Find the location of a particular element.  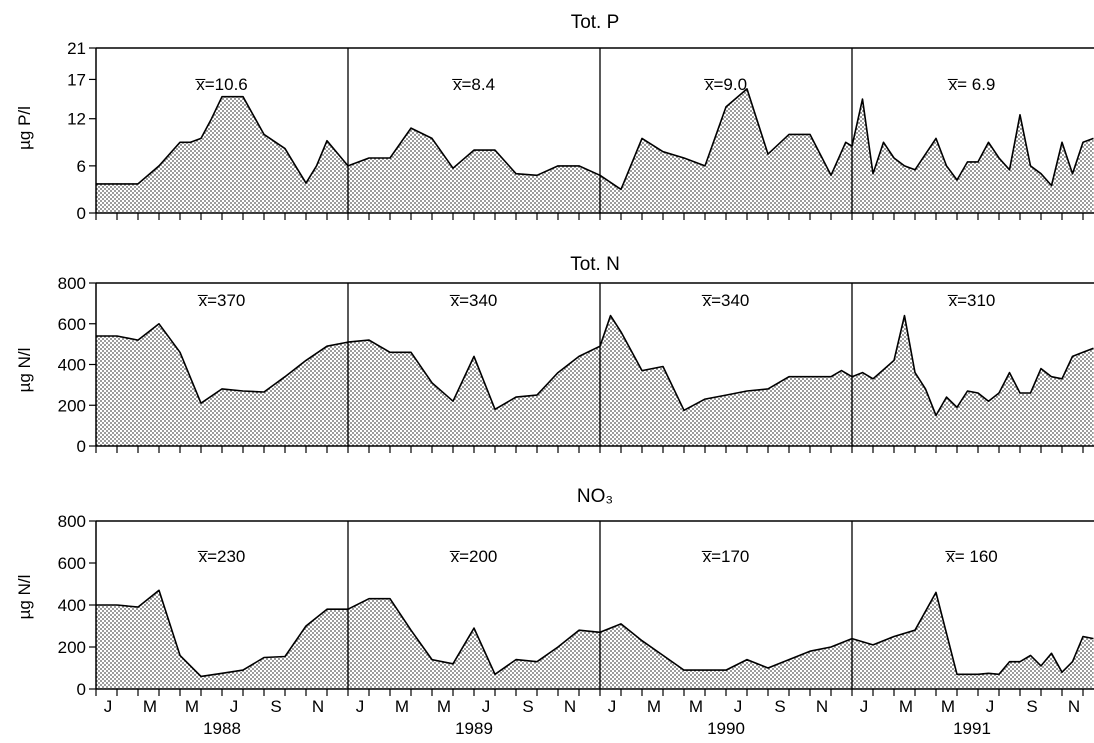

mean-label-no3-1990: x̅=170 is located at coordinates (726, 556).